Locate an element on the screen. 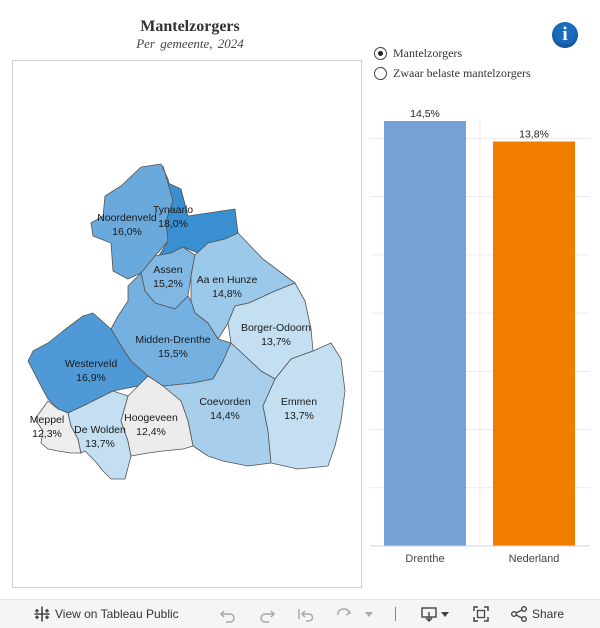  download-icon is located at coordinates (429, 614).